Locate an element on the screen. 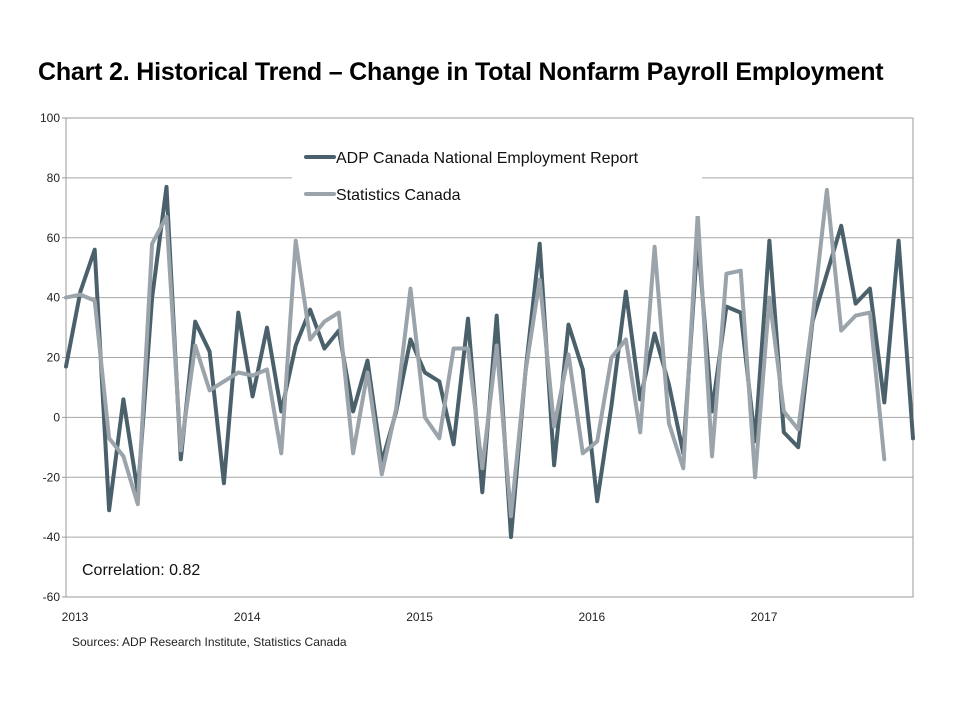  correlation-annotation: Correlation: 0.82 is located at coordinates (141, 570).